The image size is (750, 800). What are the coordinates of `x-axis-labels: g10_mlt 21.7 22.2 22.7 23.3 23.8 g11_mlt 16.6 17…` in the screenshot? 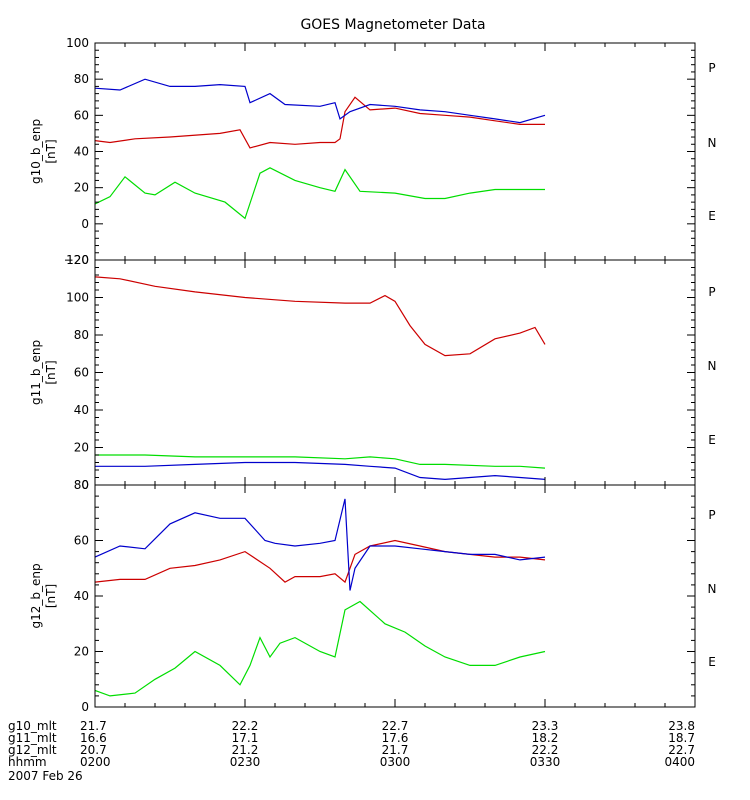 It's located at (351, 744).